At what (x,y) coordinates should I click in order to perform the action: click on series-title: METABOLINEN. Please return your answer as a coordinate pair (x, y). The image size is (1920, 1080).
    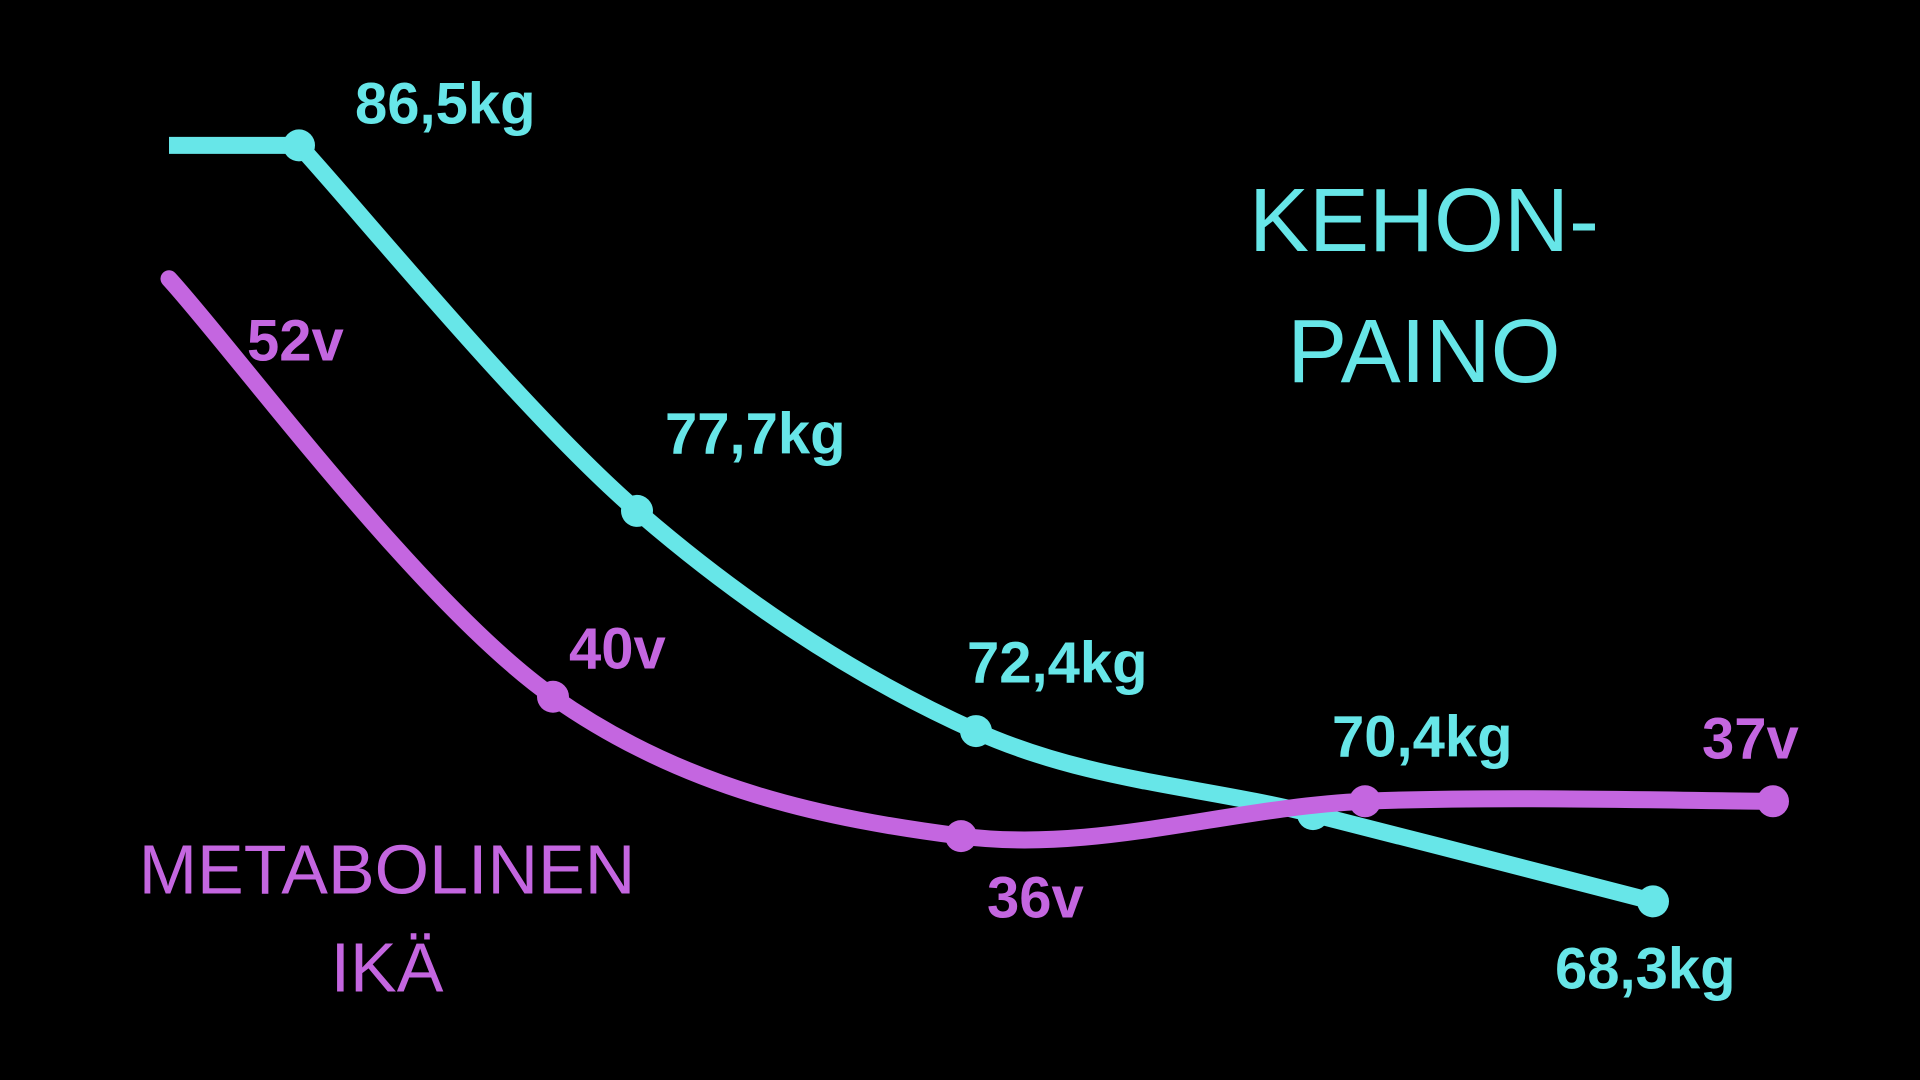
    Looking at the image, I should click on (387, 869).